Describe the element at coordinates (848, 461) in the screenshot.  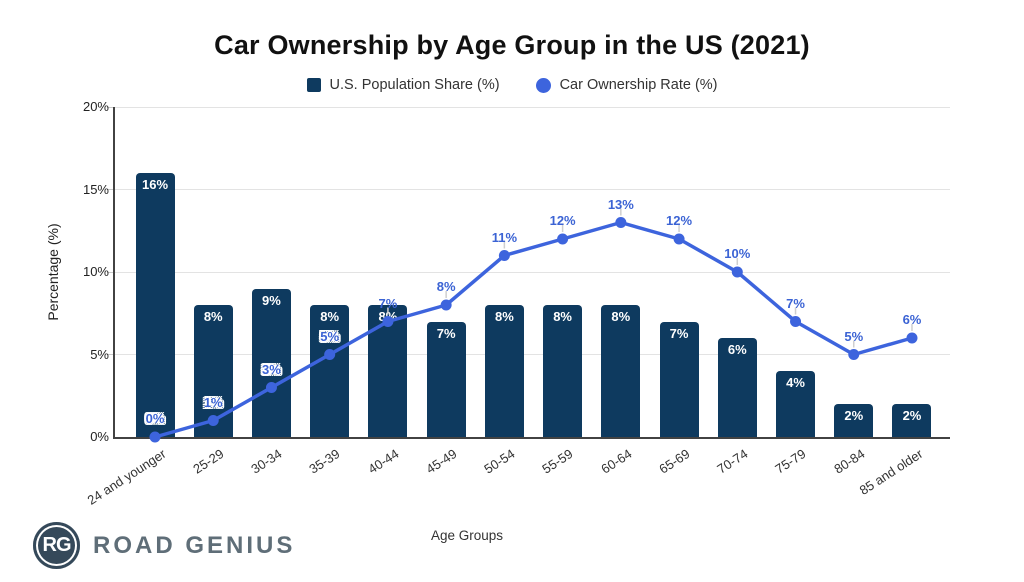
I see `x-tick-label: 80-84` at that location.